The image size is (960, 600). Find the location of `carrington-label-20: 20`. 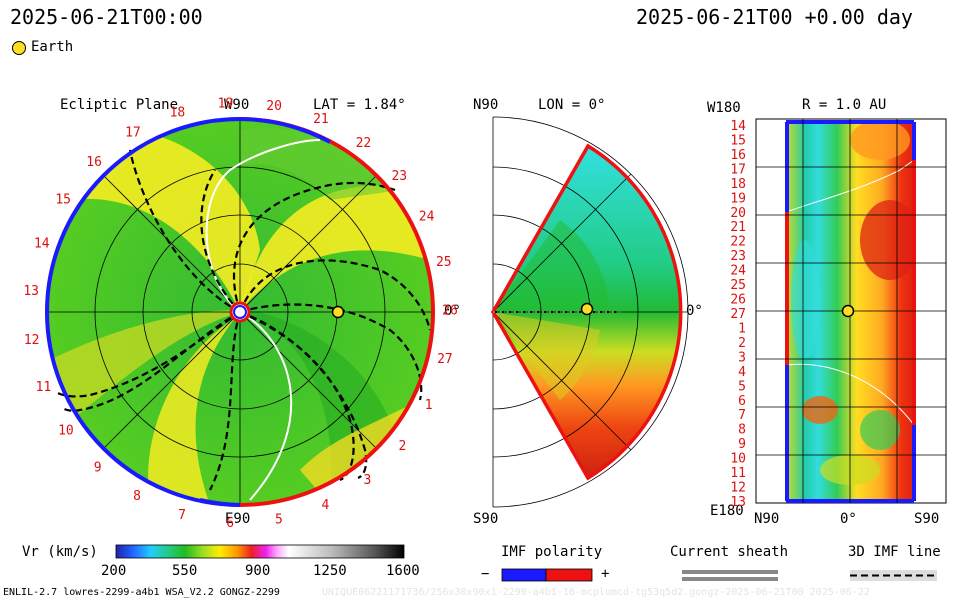

carrington-label-20: 20 is located at coordinates (274, 106).